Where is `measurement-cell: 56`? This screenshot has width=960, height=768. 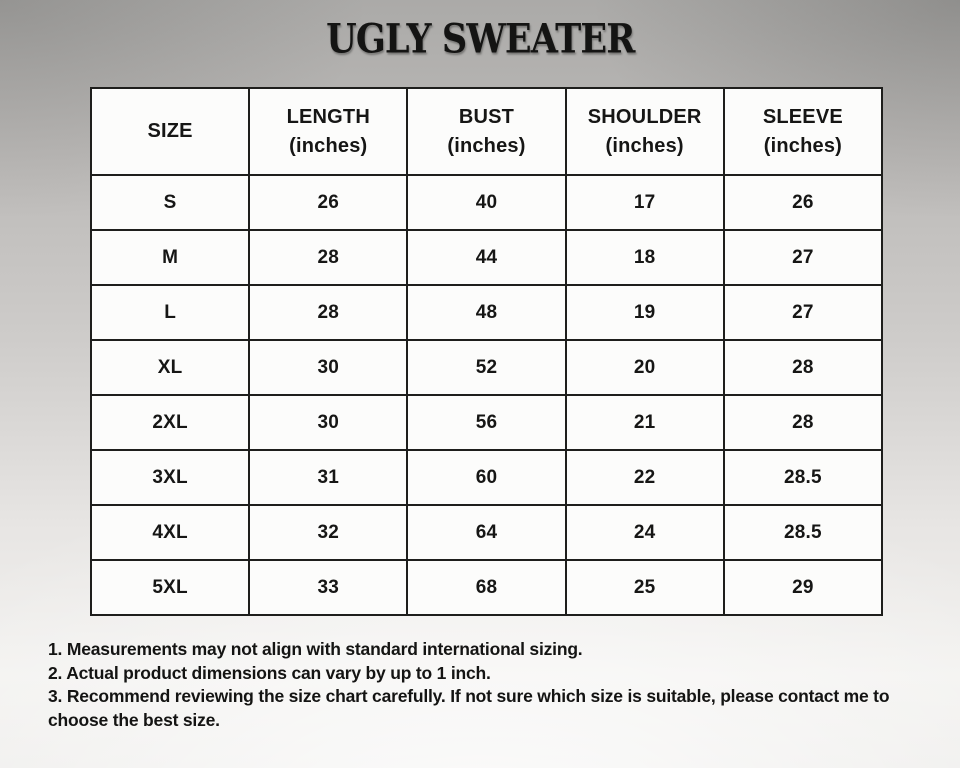 measurement-cell: 56 is located at coordinates (486, 422).